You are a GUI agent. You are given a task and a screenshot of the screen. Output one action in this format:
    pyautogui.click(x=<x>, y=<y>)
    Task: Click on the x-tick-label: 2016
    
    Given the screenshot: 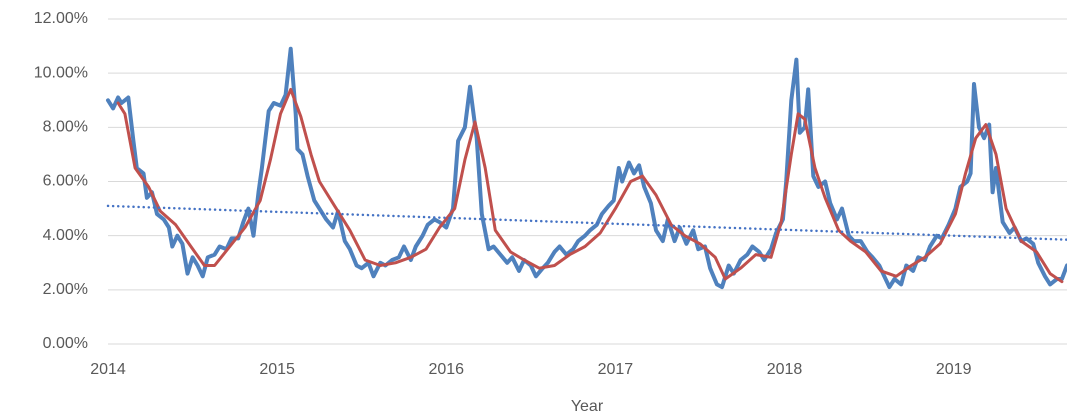 What is the action you would take?
    pyautogui.click(x=446, y=369)
    